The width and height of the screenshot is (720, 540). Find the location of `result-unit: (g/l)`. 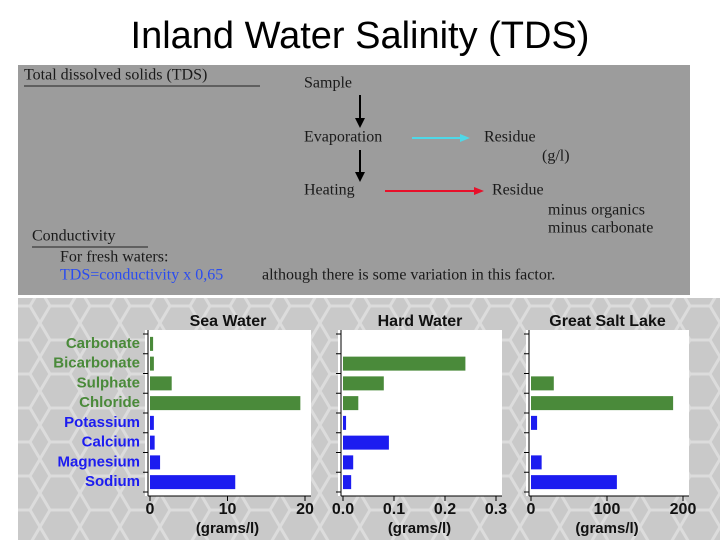

result-unit: (g/l) is located at coordinates (556, 156).